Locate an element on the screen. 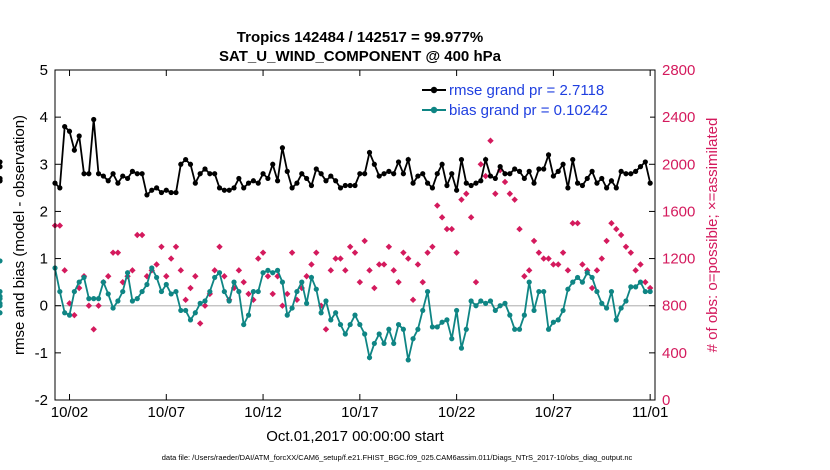 Image resolution: width=830 pixels, height=470 pixels. y-tick-label: 4 is located at coordinates (44, 117).